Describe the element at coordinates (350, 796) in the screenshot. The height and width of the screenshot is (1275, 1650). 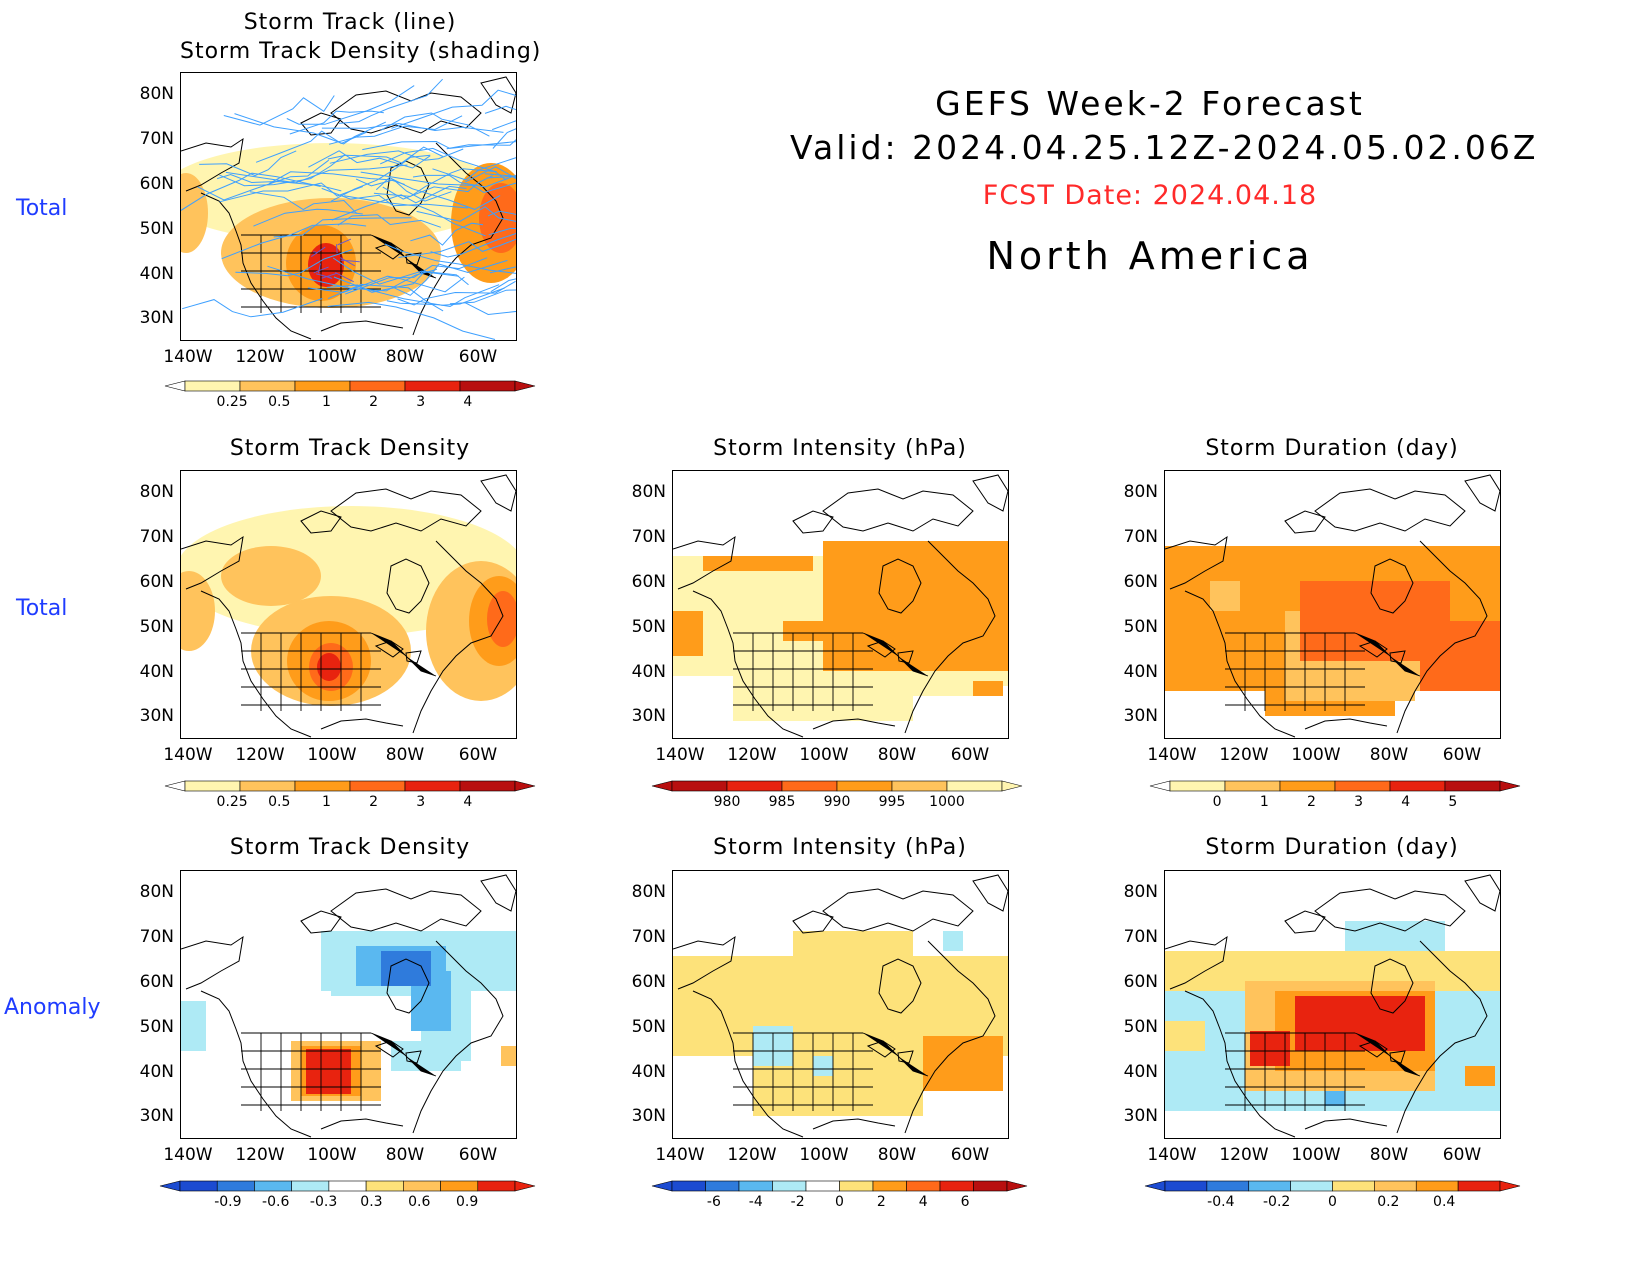
I see `colorbar-density-2: 0.25 0.5 1 2 3 4` at that location.